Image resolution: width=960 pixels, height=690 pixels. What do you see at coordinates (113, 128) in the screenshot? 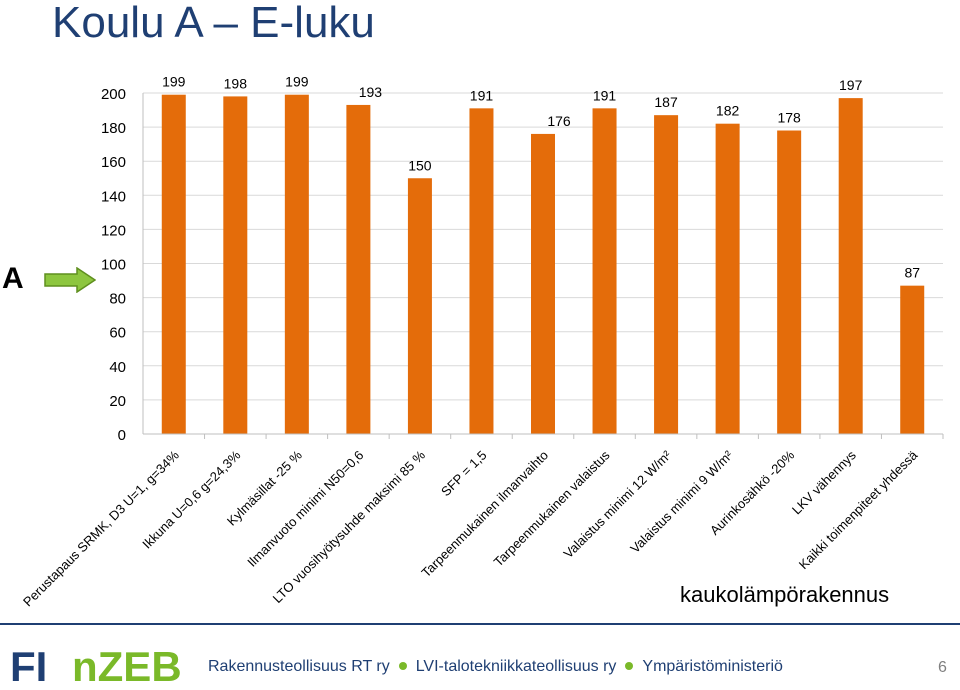
I see `y-tick-label: 180` at bounding box center [113, 128].